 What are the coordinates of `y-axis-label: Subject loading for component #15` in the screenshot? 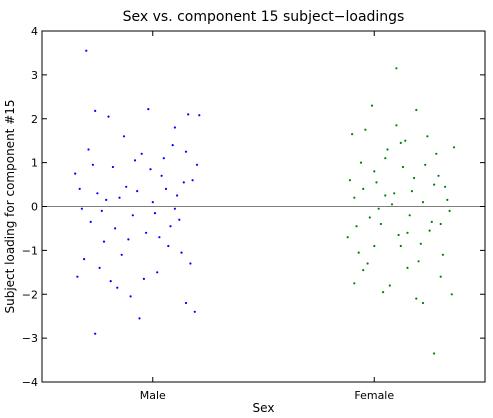 It's located at (10, 206).